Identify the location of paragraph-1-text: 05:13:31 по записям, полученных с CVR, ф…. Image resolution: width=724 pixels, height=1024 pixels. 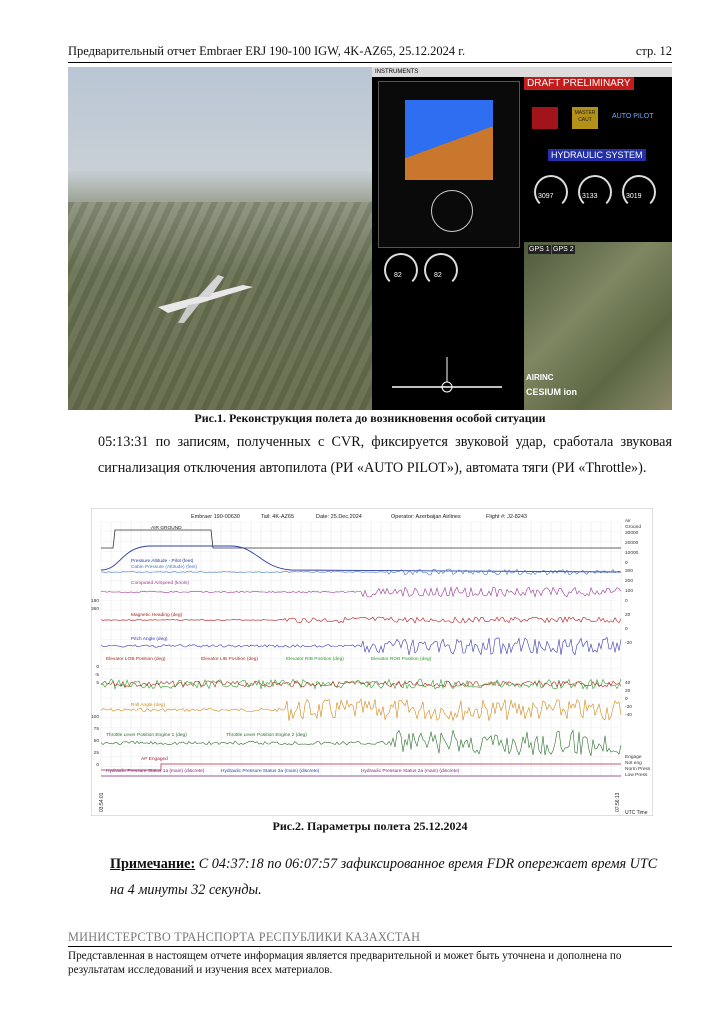
(385, 455).